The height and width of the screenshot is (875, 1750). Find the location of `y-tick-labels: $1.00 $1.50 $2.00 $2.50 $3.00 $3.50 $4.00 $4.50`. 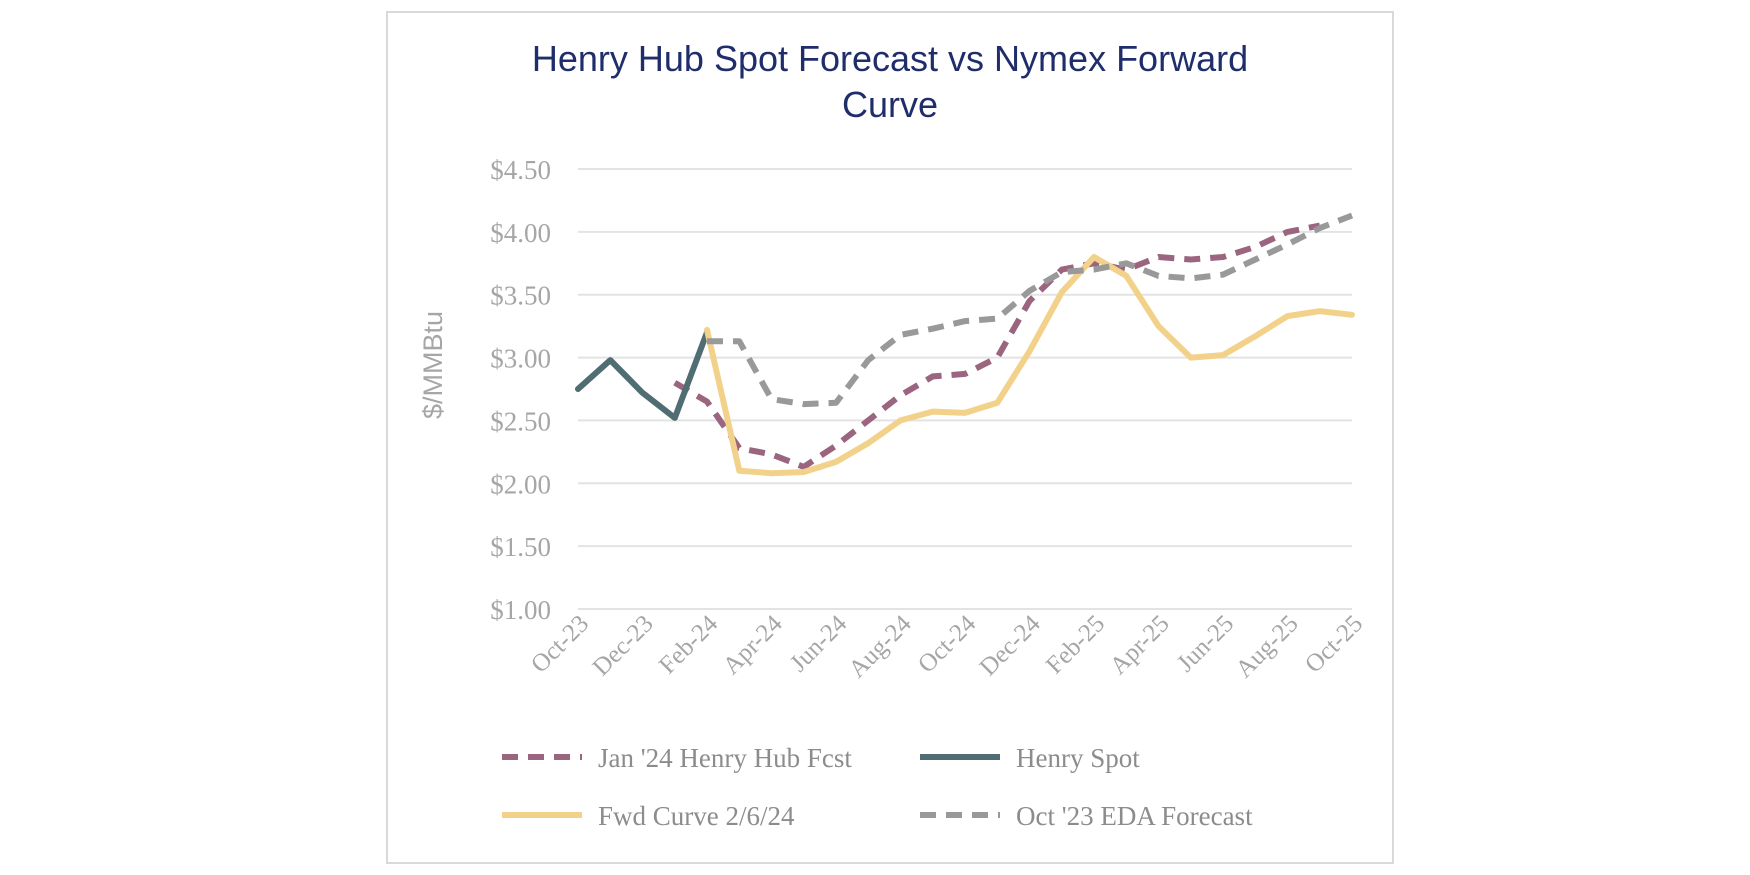

y-tick-labels: $1.00 $1.50 $2.00 $2.50 $3.00 $3.50 $4.00 $4.50 is located at coordinates (520, 390).